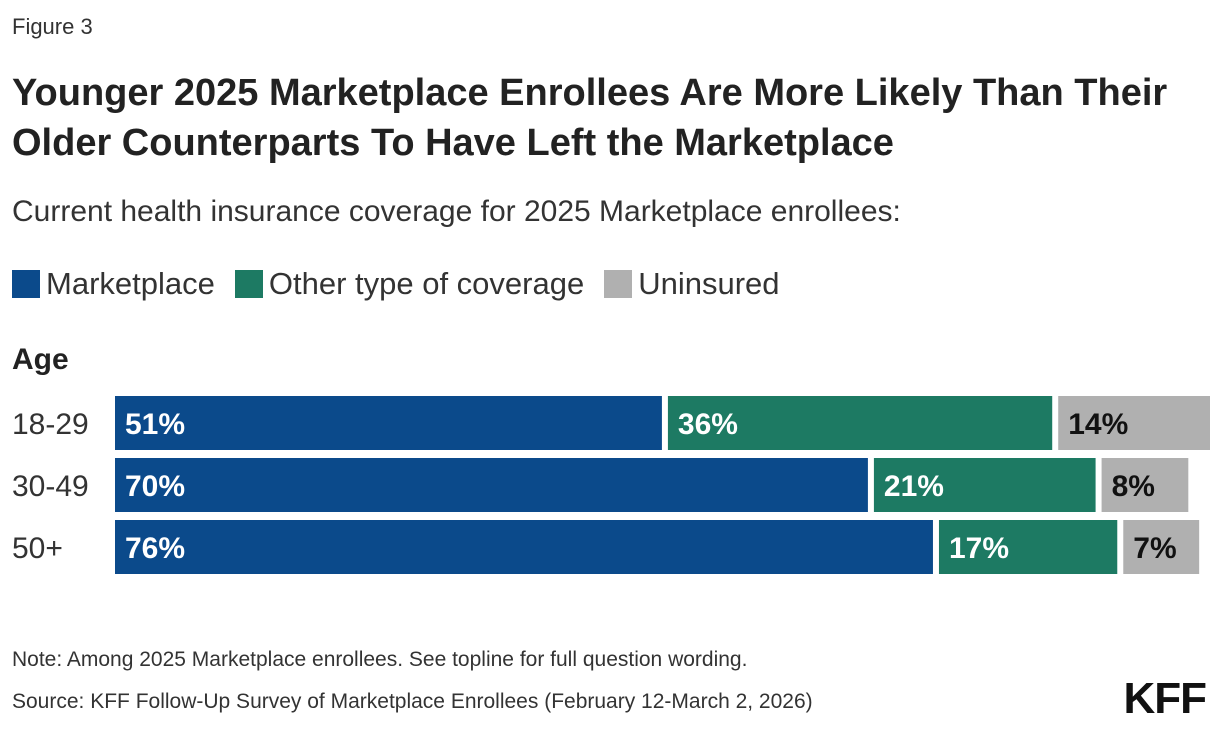  I want to click on legend-item-uninsured: Uninsured, so click(692, 284).